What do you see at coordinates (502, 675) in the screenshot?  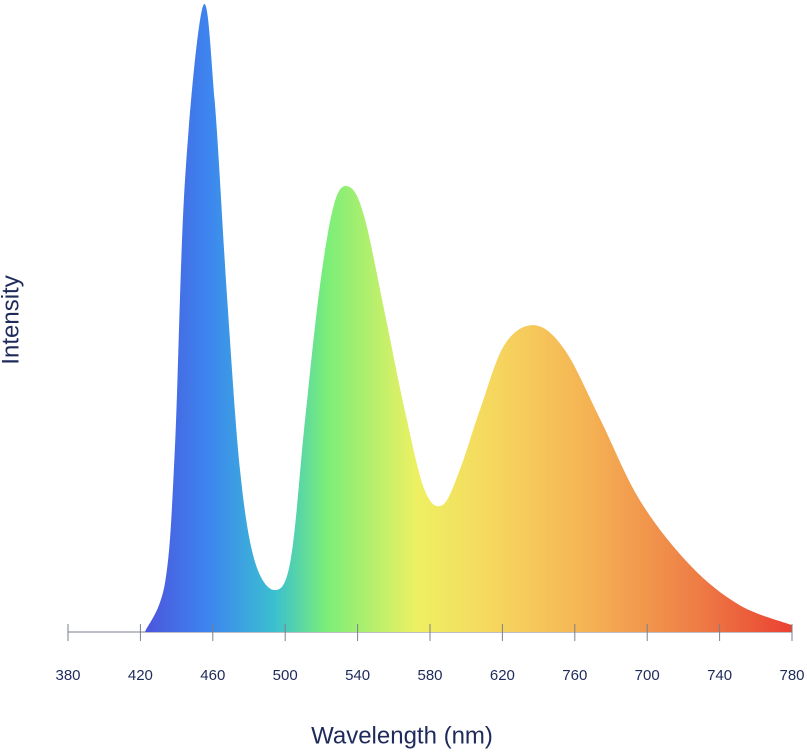 I see `x-tick-label: 620` at bounding box center [502, 675].